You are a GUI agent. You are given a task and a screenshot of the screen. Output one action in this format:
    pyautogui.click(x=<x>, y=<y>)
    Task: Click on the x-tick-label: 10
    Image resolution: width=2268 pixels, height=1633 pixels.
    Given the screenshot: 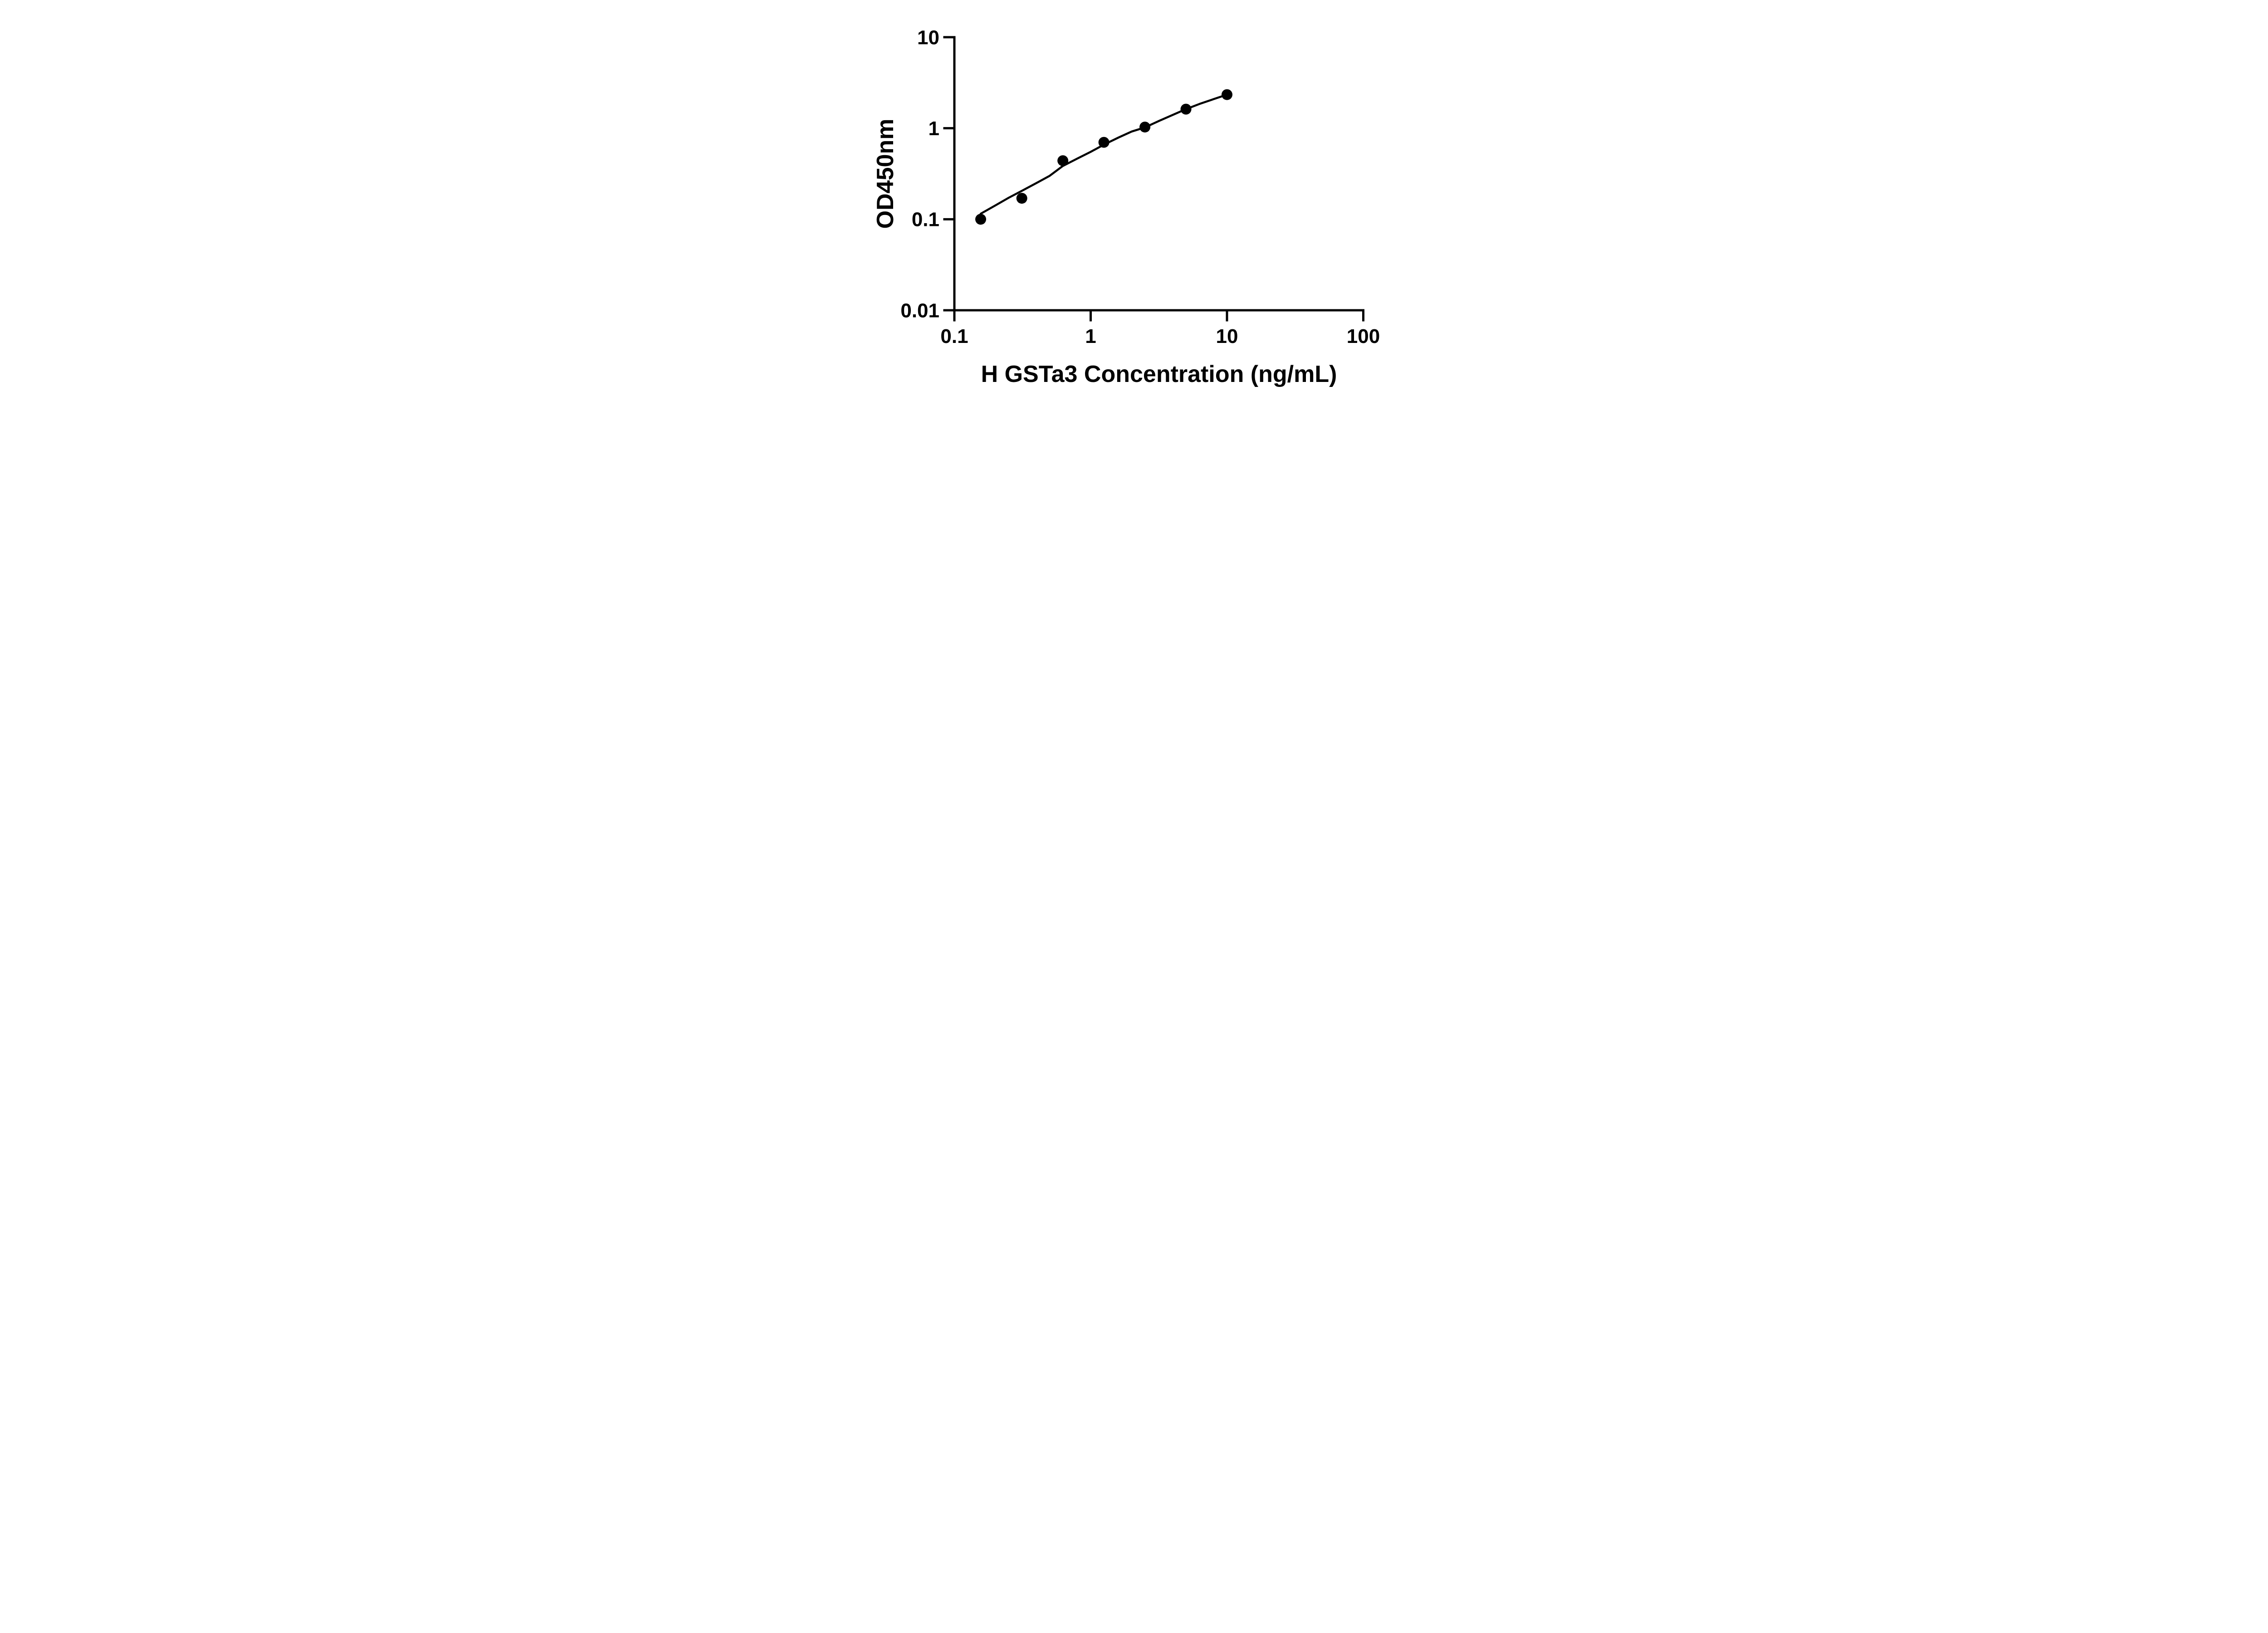 What is the action you would take?
    pyautogui.click(x=1227, y=336)
    